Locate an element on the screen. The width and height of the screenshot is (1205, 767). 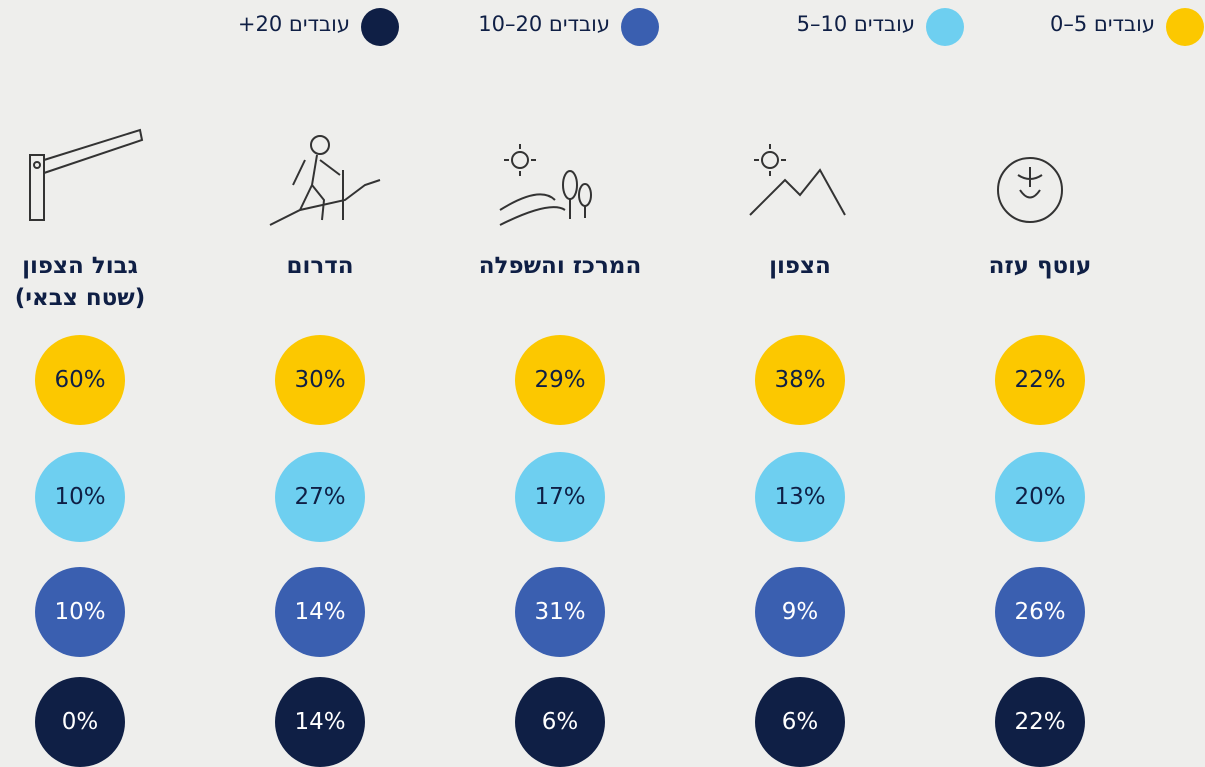
value-label: 30% is located at coordinates (320, 380).